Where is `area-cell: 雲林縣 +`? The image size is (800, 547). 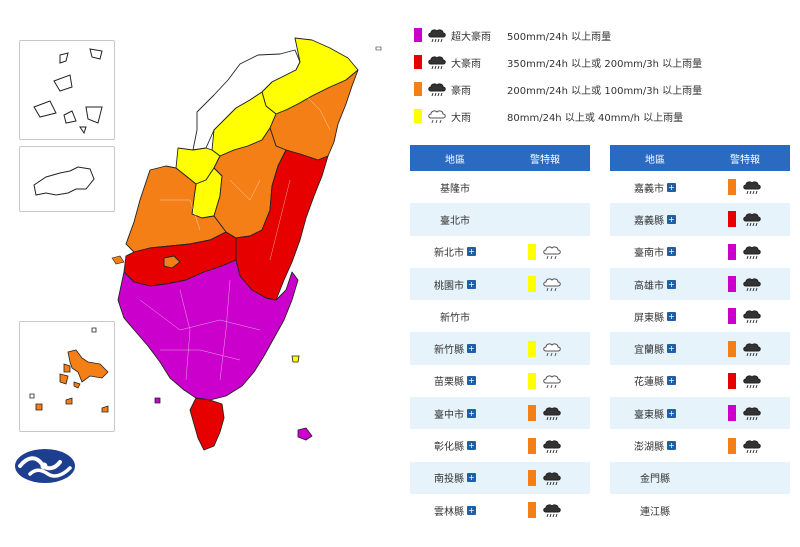 area-cell: 雲林縣 + is located at coordinates (455, 510).